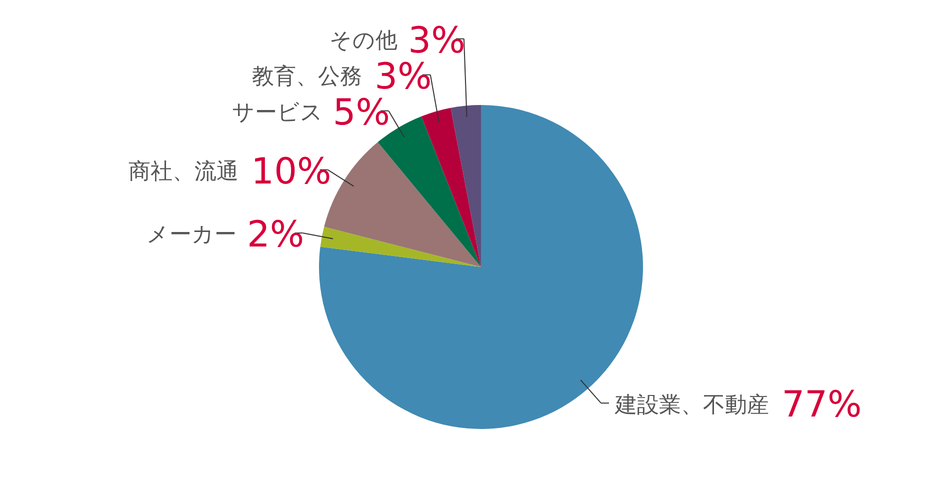 This screenshot has height=495, width=948. I want to click on slice-label: サービス, so click(278, 113).